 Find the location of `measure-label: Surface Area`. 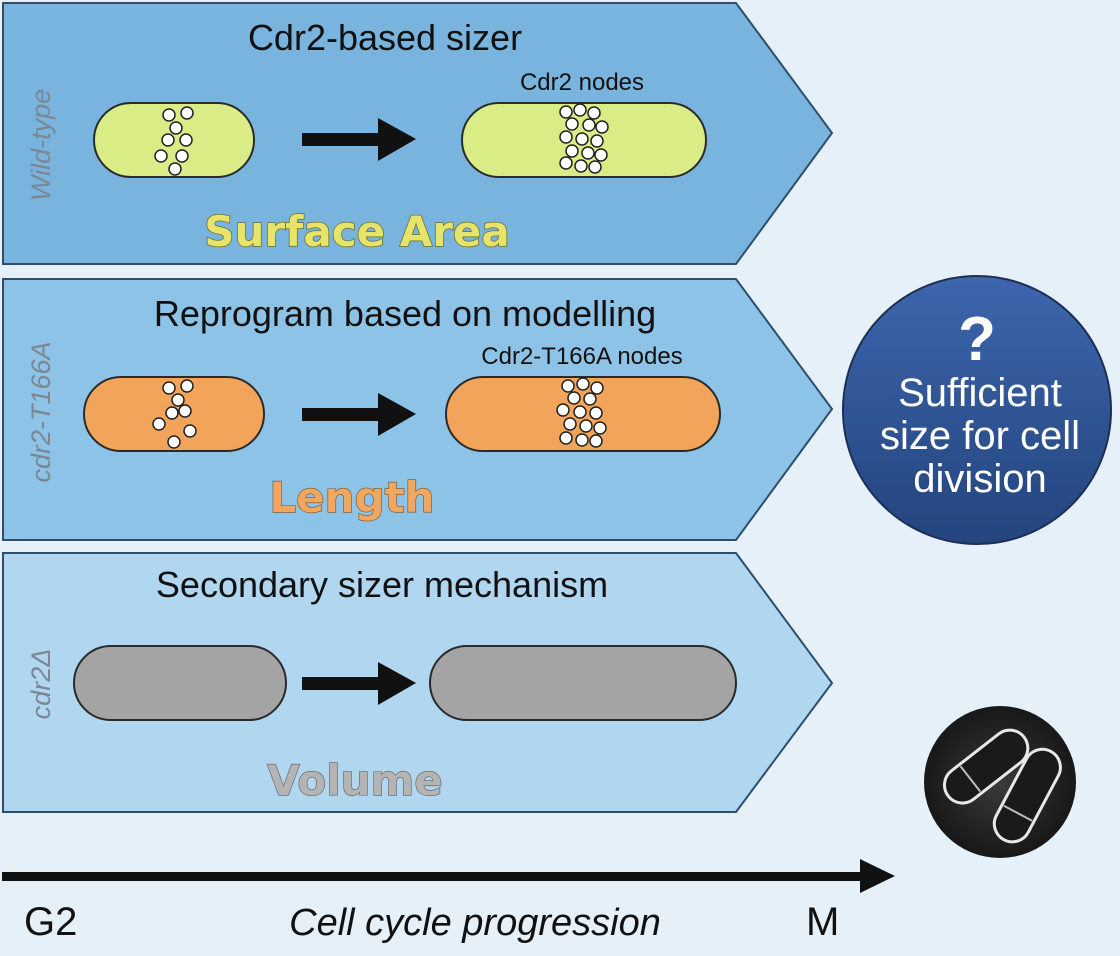

measure-label: Surface Area is located at coordinates (357, 231).